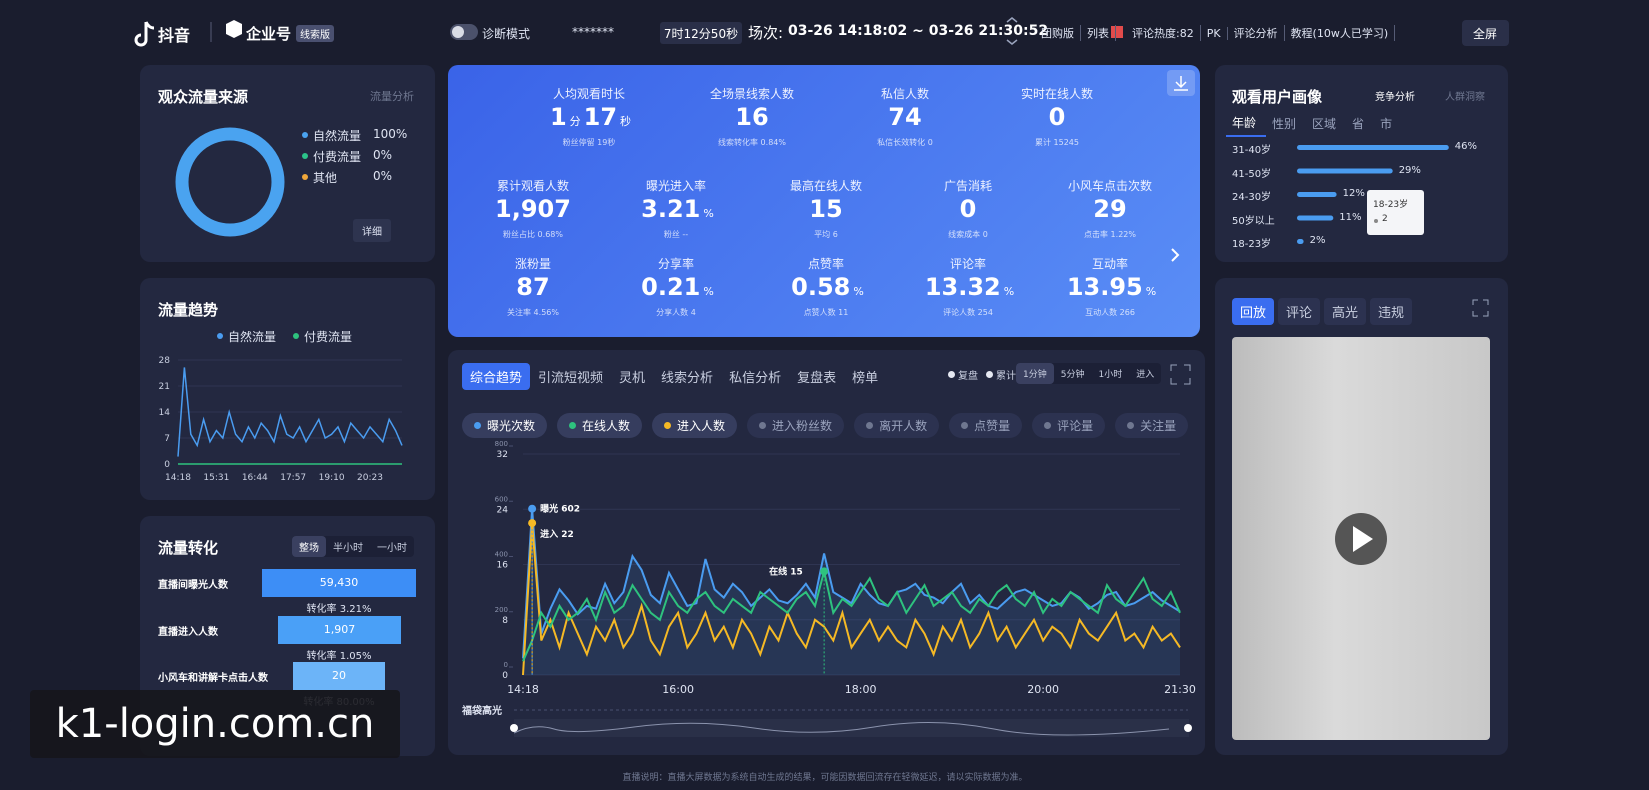 Image resolution: width=1649 pixels, height=790 pixels. Describe the element at coordinates (968, 209) in the screenshot. I see `metric-value: 0` at that location.